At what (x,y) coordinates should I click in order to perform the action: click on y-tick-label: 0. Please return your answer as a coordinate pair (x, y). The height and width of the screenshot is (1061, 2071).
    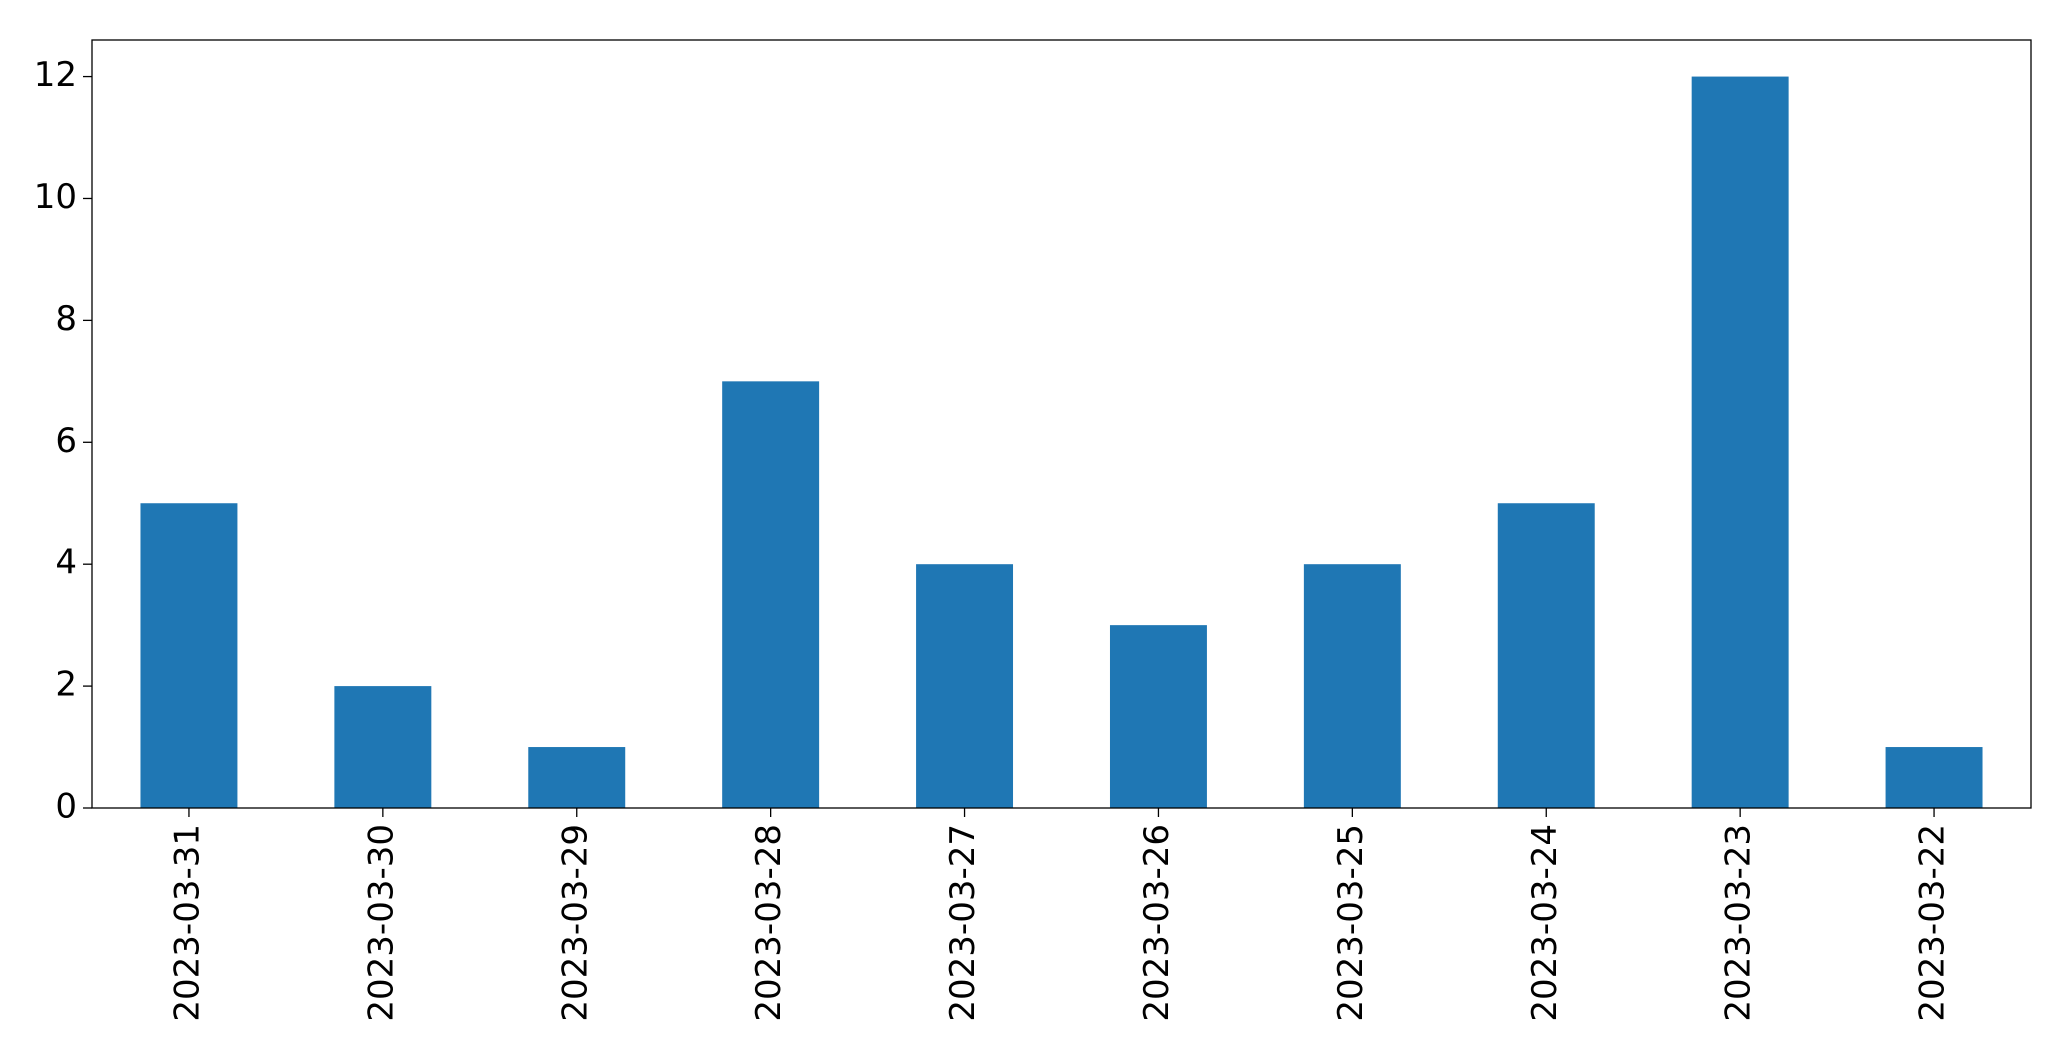
    Looking at the image, I should click on (66, 807).